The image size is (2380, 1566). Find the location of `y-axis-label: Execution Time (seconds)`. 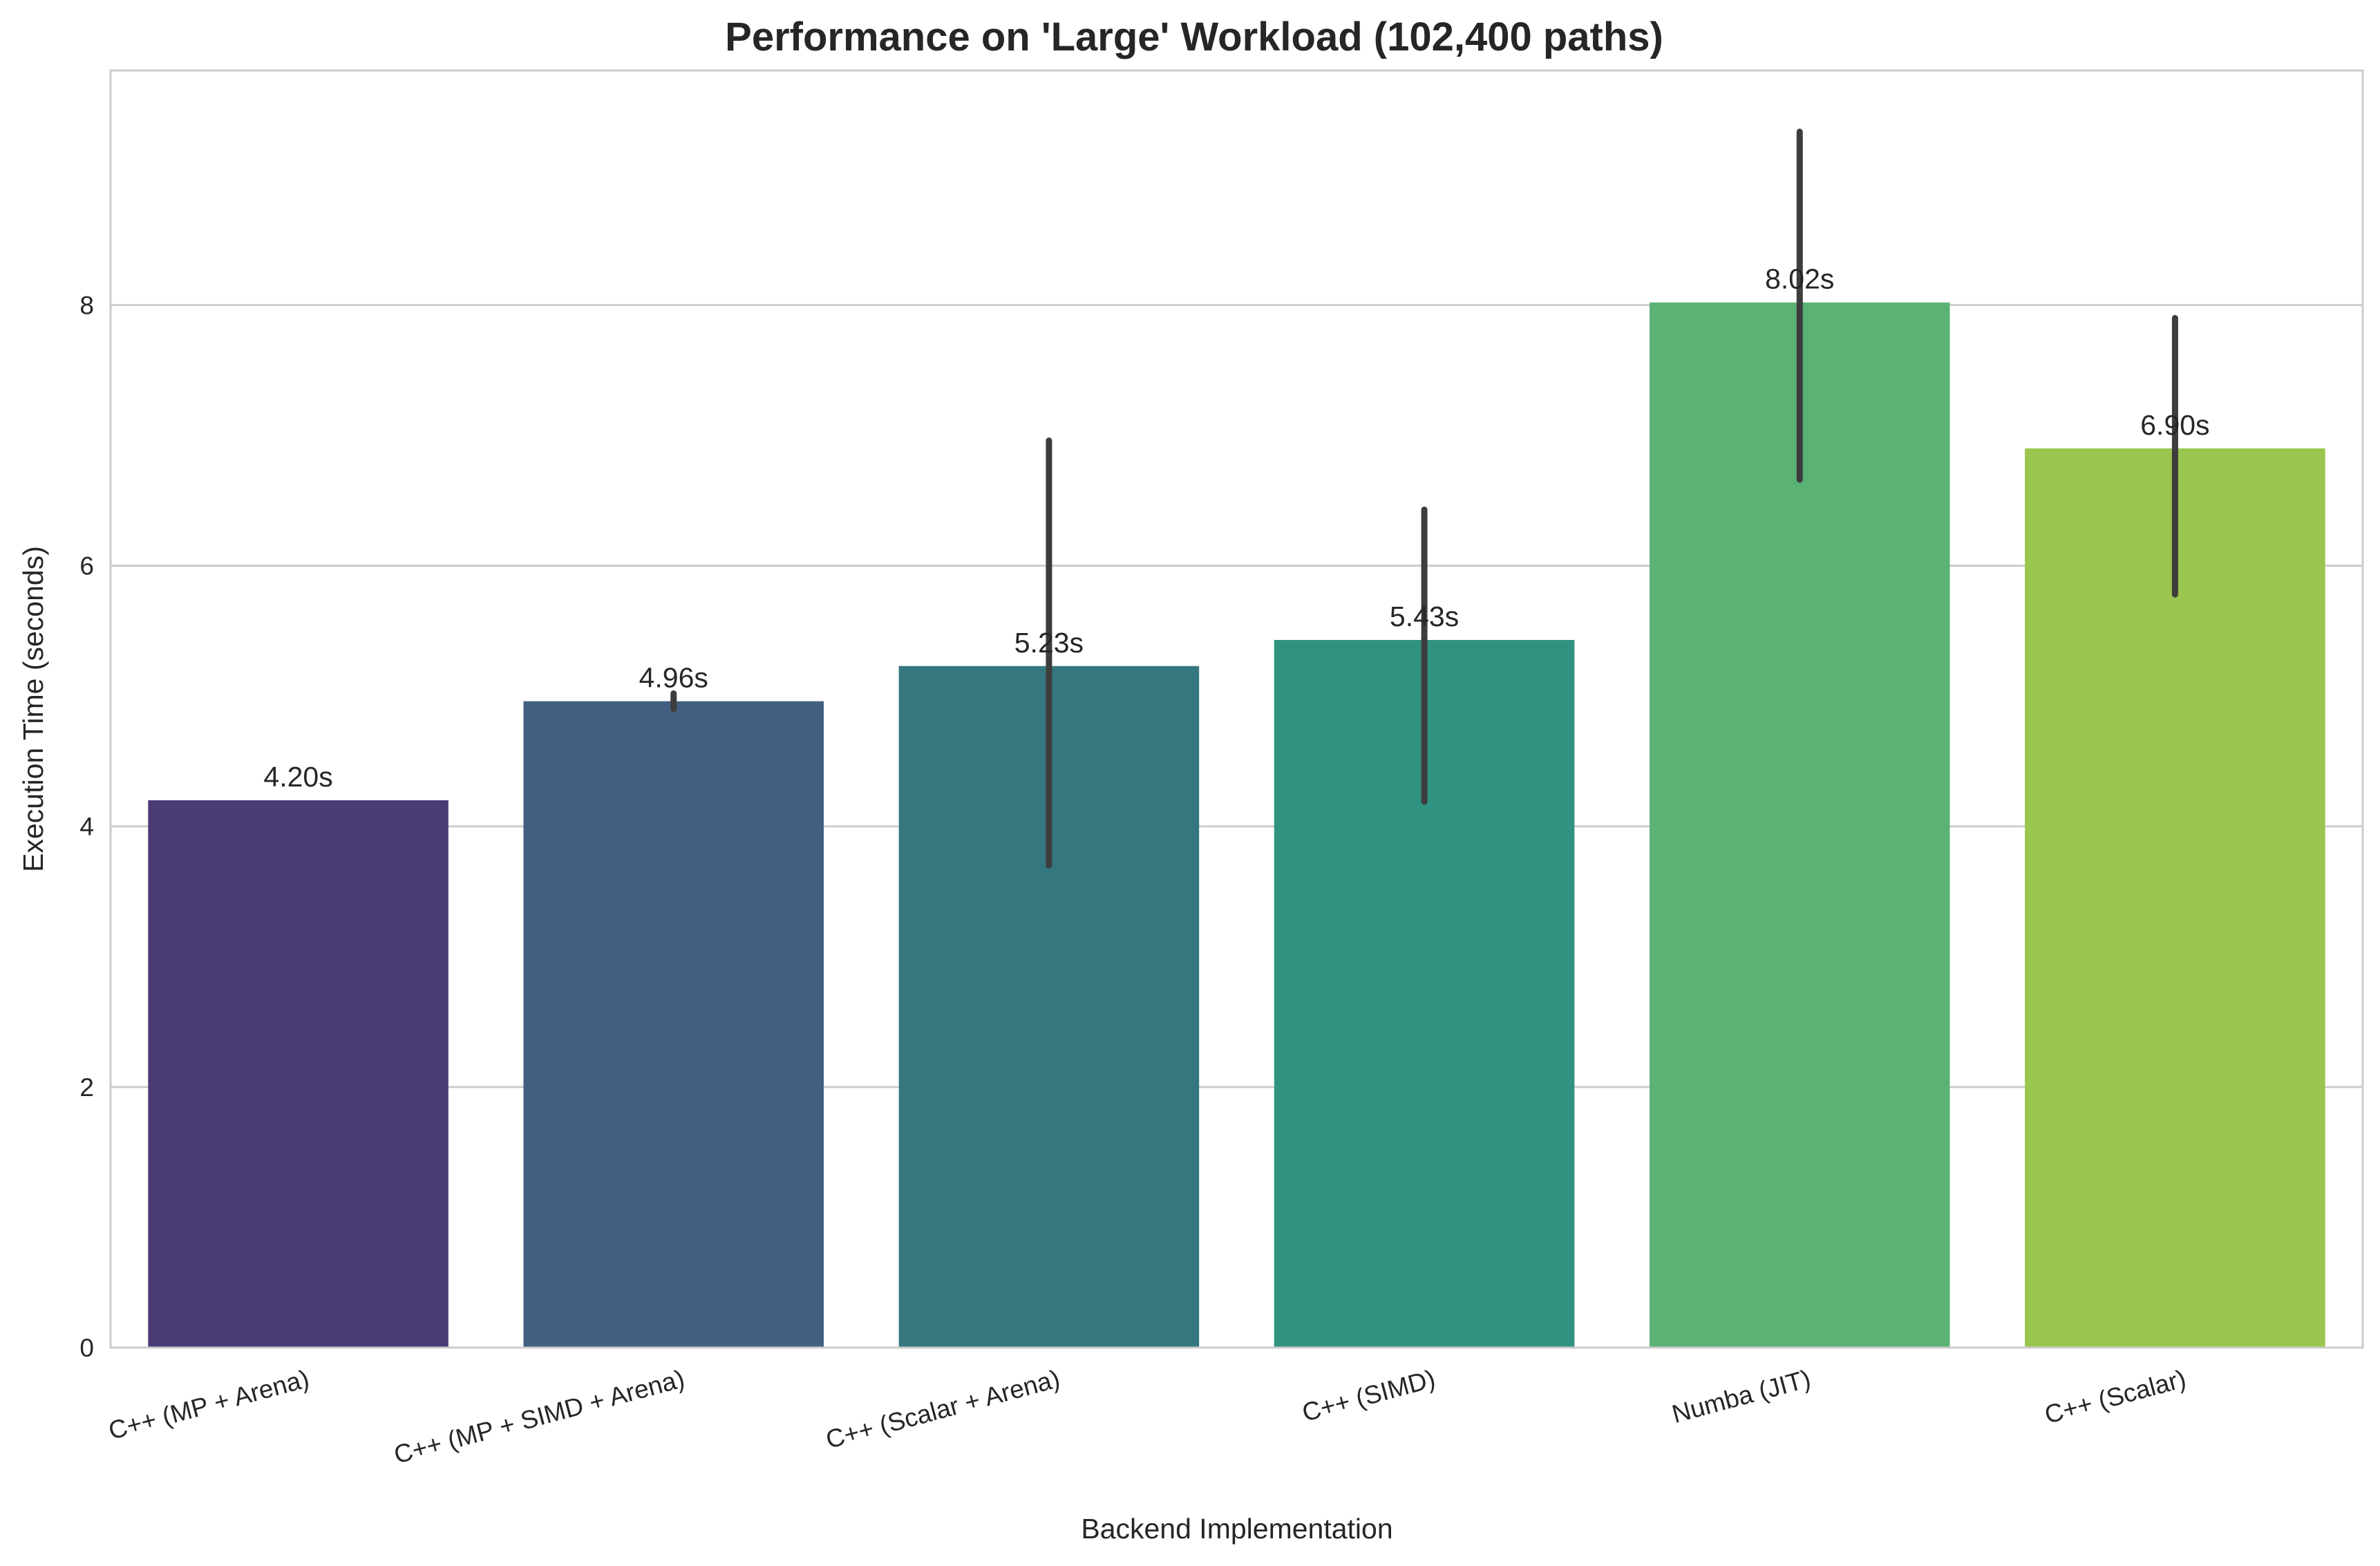

y-axis-label: Execution Time (seconds) is located at coordinates (33, 709).